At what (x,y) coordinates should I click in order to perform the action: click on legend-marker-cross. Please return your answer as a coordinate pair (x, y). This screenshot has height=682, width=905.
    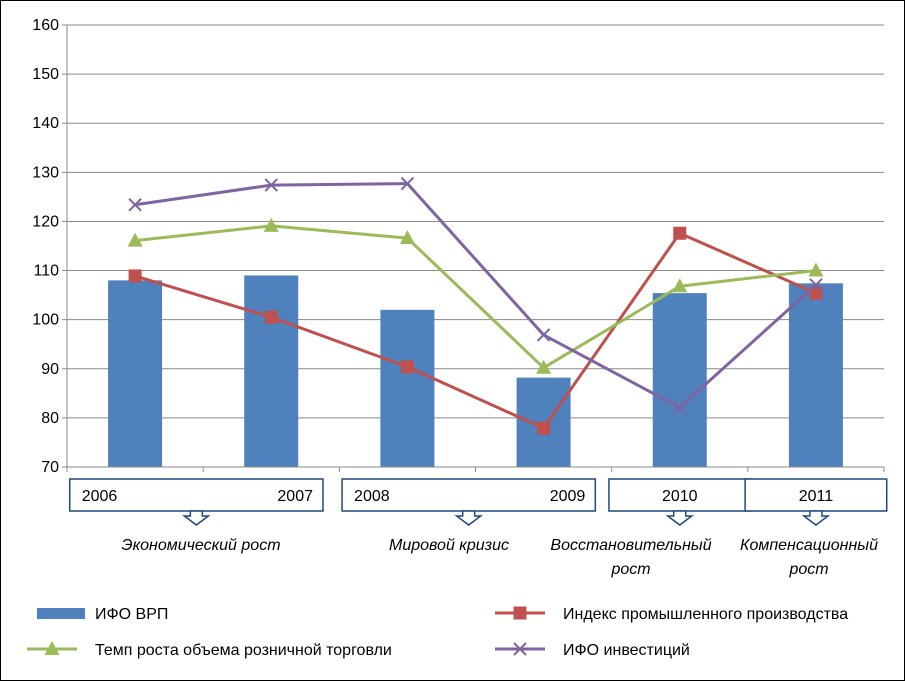
    Looking at the image, I should click on (520, 649).